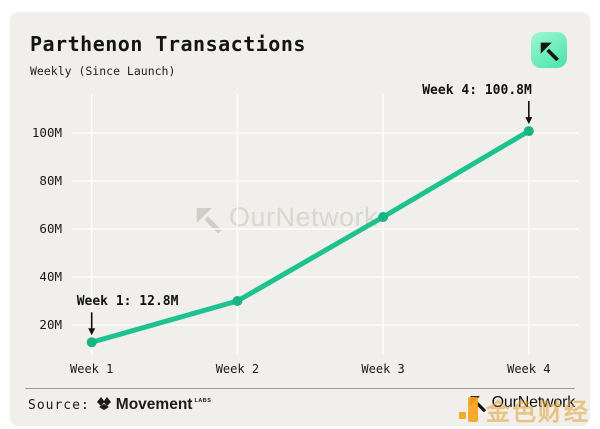 The height and width of the screenshot is (429, 600). Describe the element at coordinates (50, 324) in the screenshot. I see `y-tick-label: 20M` at that location.